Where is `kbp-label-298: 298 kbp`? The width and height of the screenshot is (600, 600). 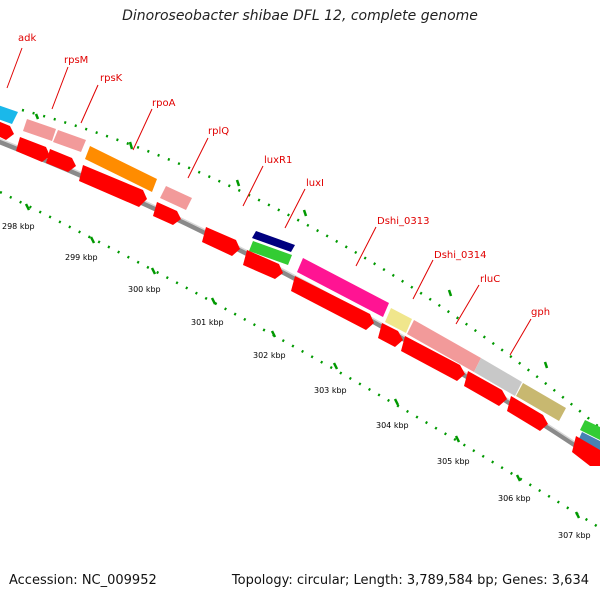 kbp-label-298: 298 kbp is located at coordinates (18, 226).